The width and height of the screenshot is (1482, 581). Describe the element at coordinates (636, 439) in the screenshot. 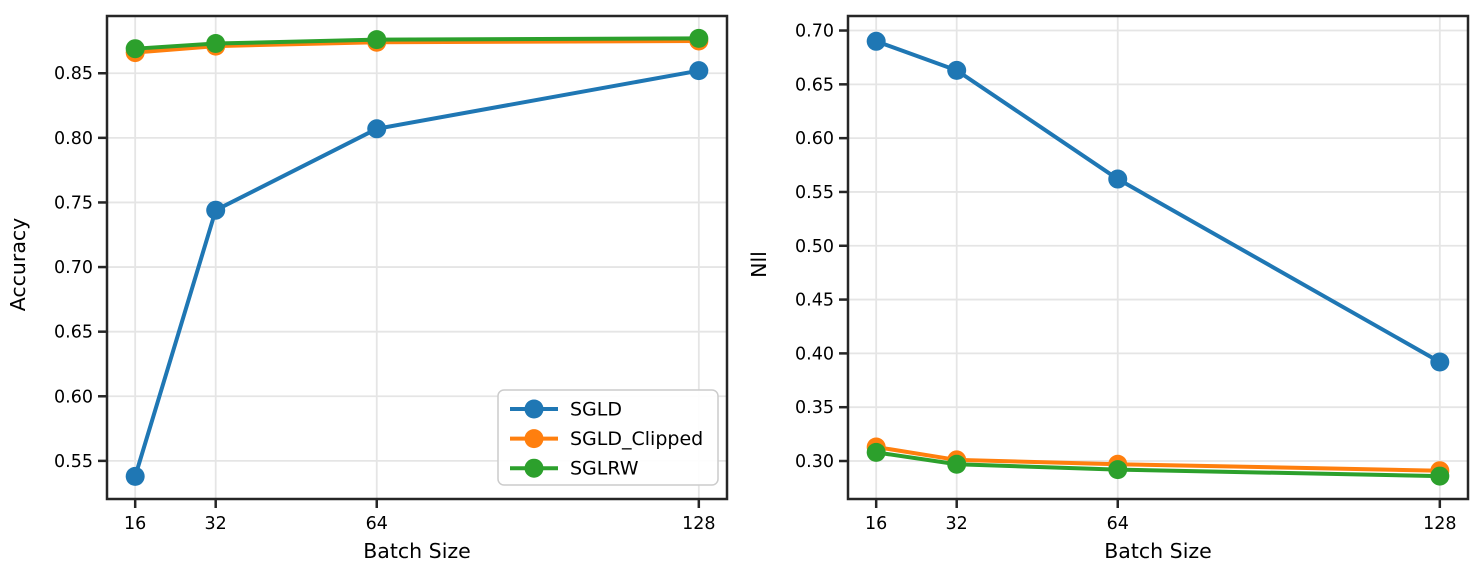

I see `legend-entry-label: SGLD_Clipped` at that location.